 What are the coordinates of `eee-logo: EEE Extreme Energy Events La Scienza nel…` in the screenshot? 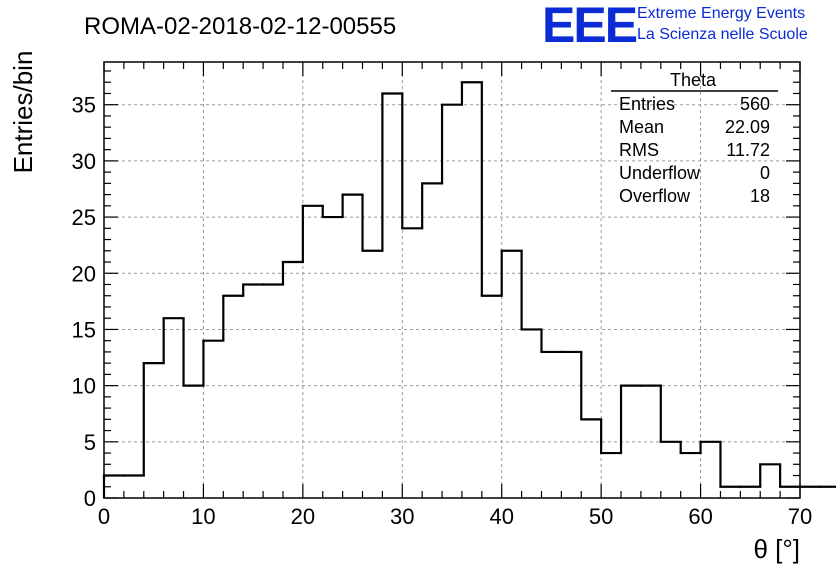 It's located at (675, 26).